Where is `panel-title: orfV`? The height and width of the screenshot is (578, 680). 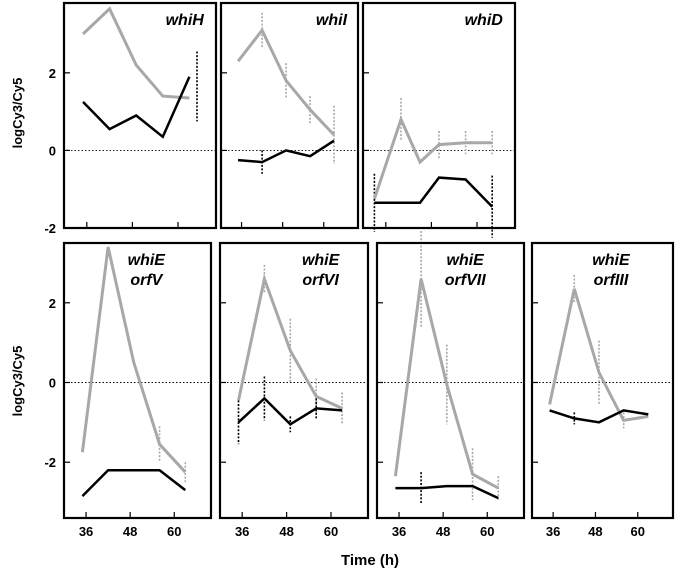
panel-title: orfV is located at coordinates (146, 280).